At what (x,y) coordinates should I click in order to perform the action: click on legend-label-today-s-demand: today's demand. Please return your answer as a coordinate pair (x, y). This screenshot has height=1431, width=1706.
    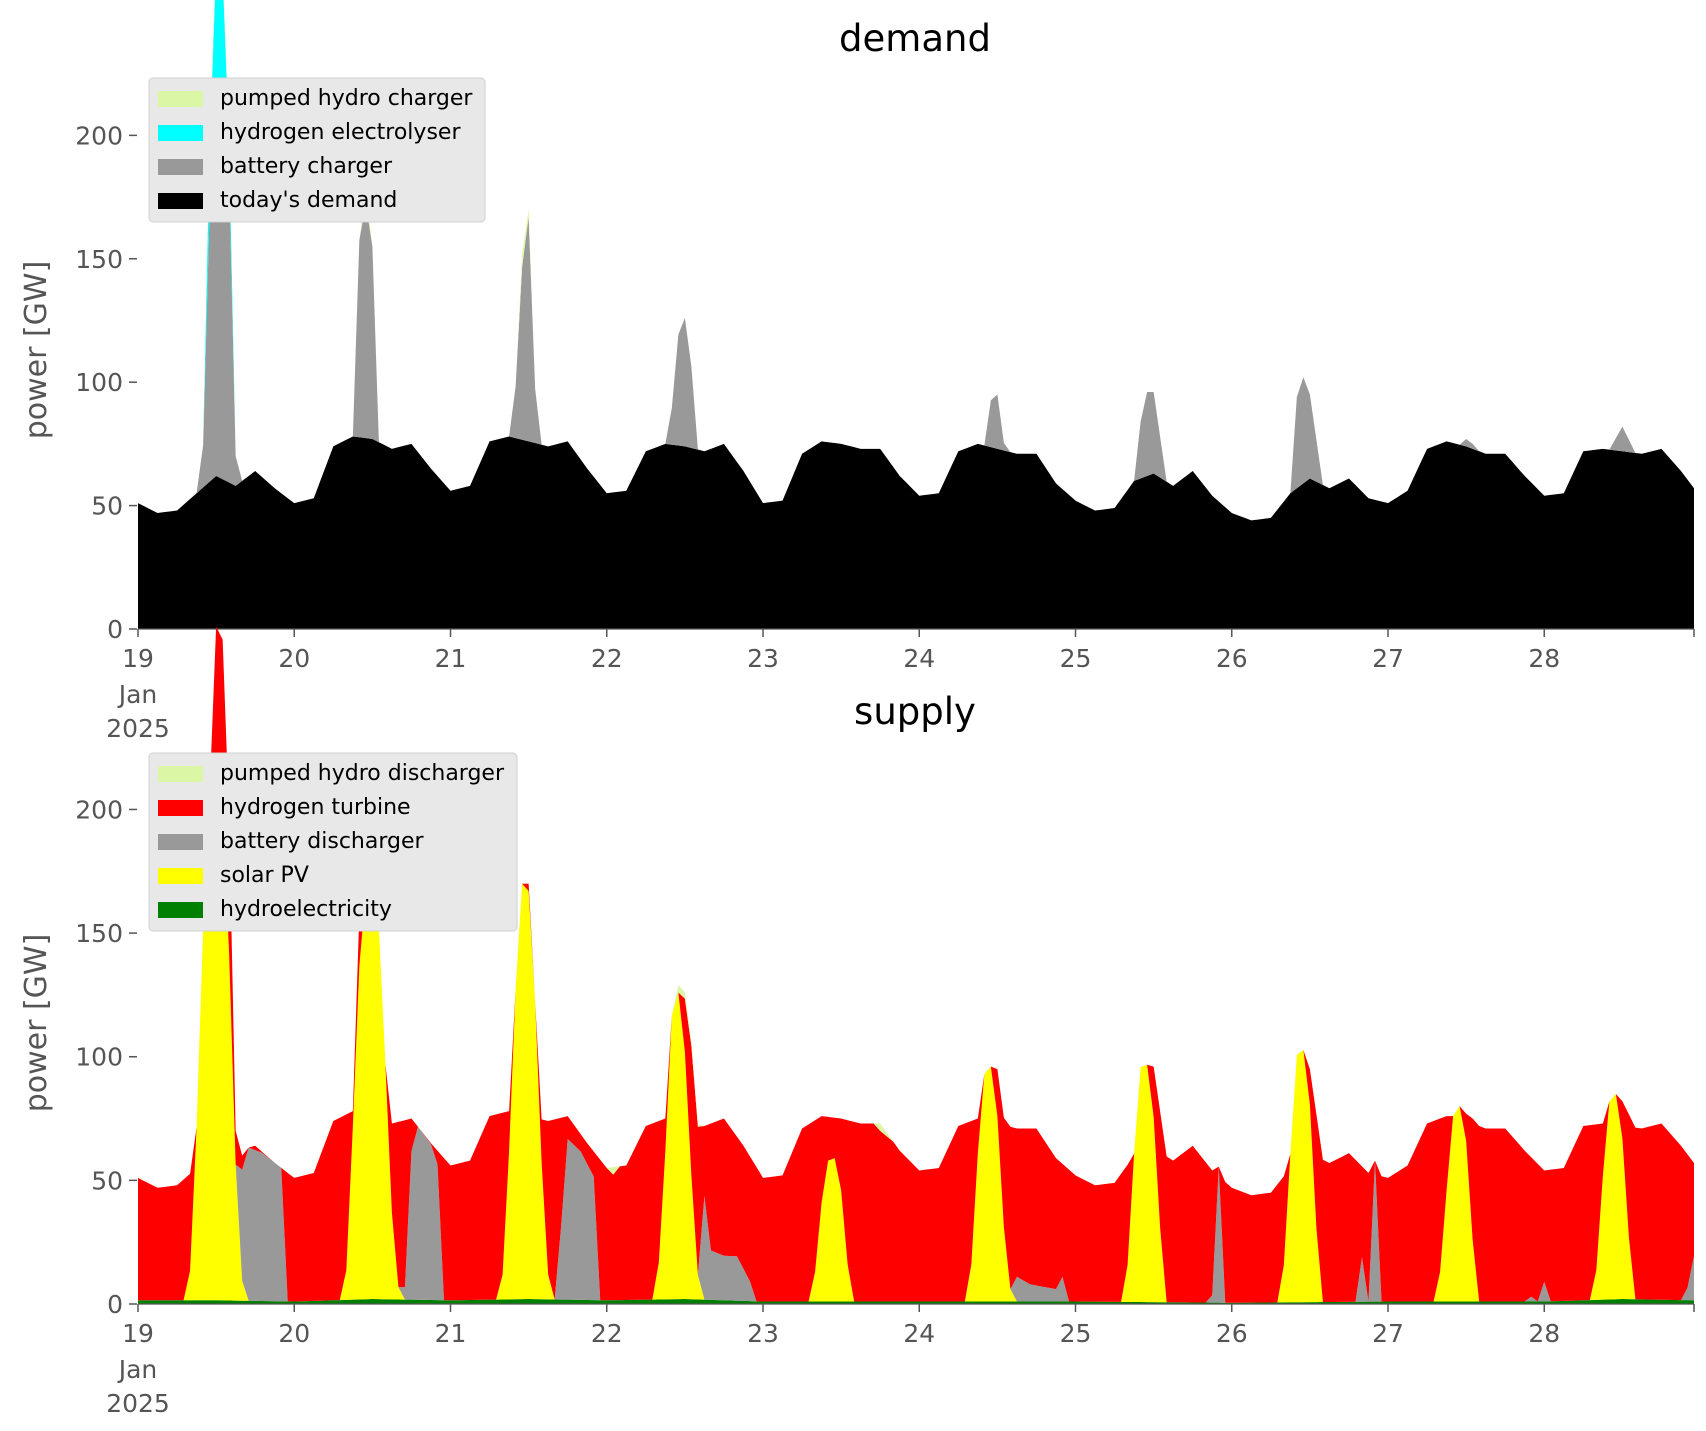
    Looking at the image, I should click on (308, 200).